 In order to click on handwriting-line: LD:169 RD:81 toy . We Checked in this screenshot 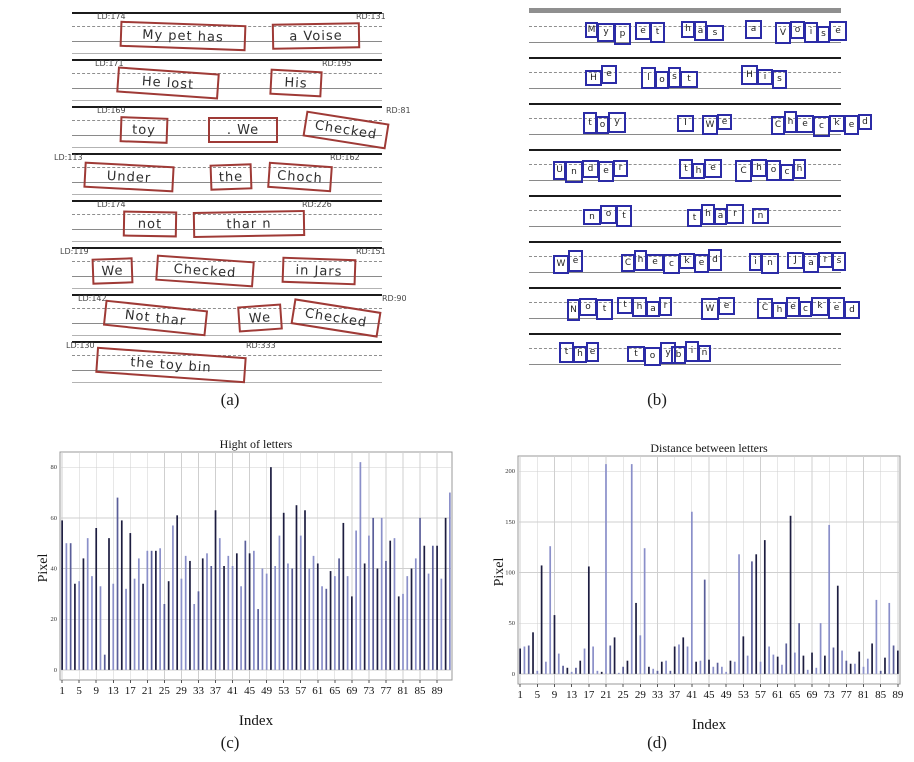, I will do `click(241, 129)`.